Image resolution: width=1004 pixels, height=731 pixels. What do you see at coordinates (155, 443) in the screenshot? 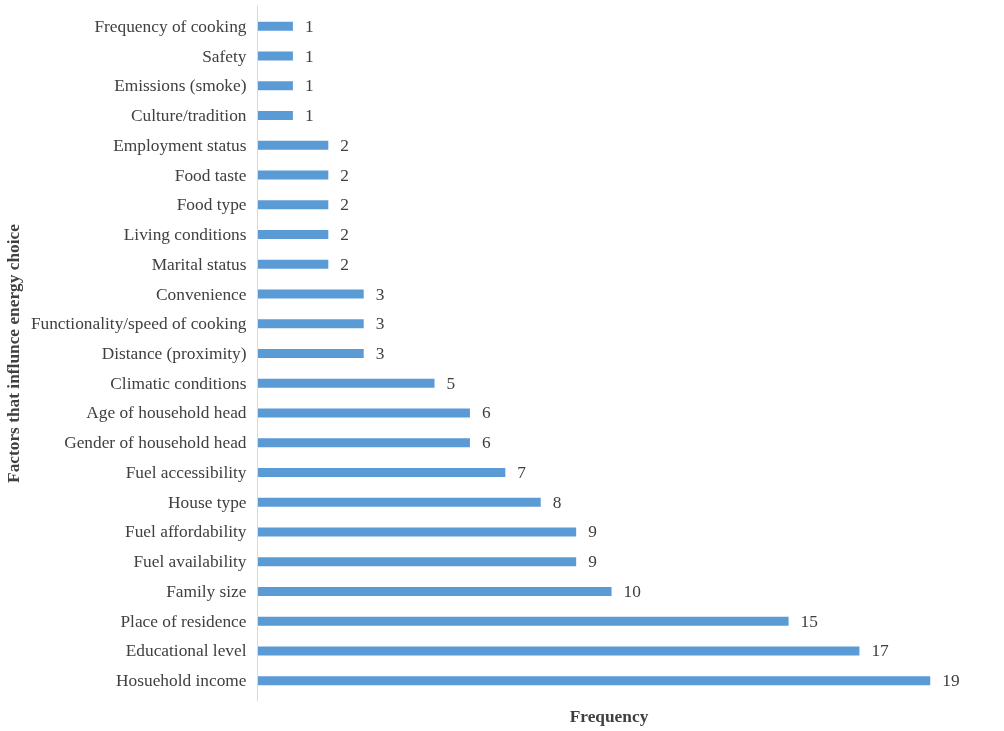
I see `y-tick-label: Gender of household head` at bounding box center [155, 443].